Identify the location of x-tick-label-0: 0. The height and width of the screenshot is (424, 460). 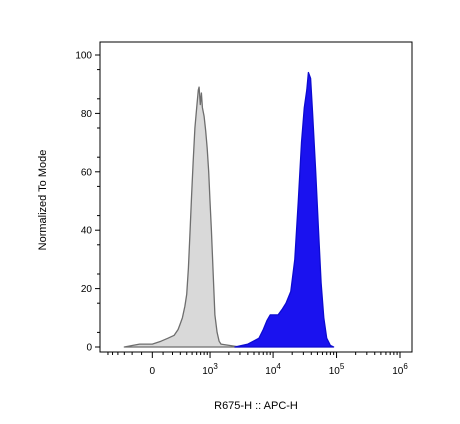
(153, 371).